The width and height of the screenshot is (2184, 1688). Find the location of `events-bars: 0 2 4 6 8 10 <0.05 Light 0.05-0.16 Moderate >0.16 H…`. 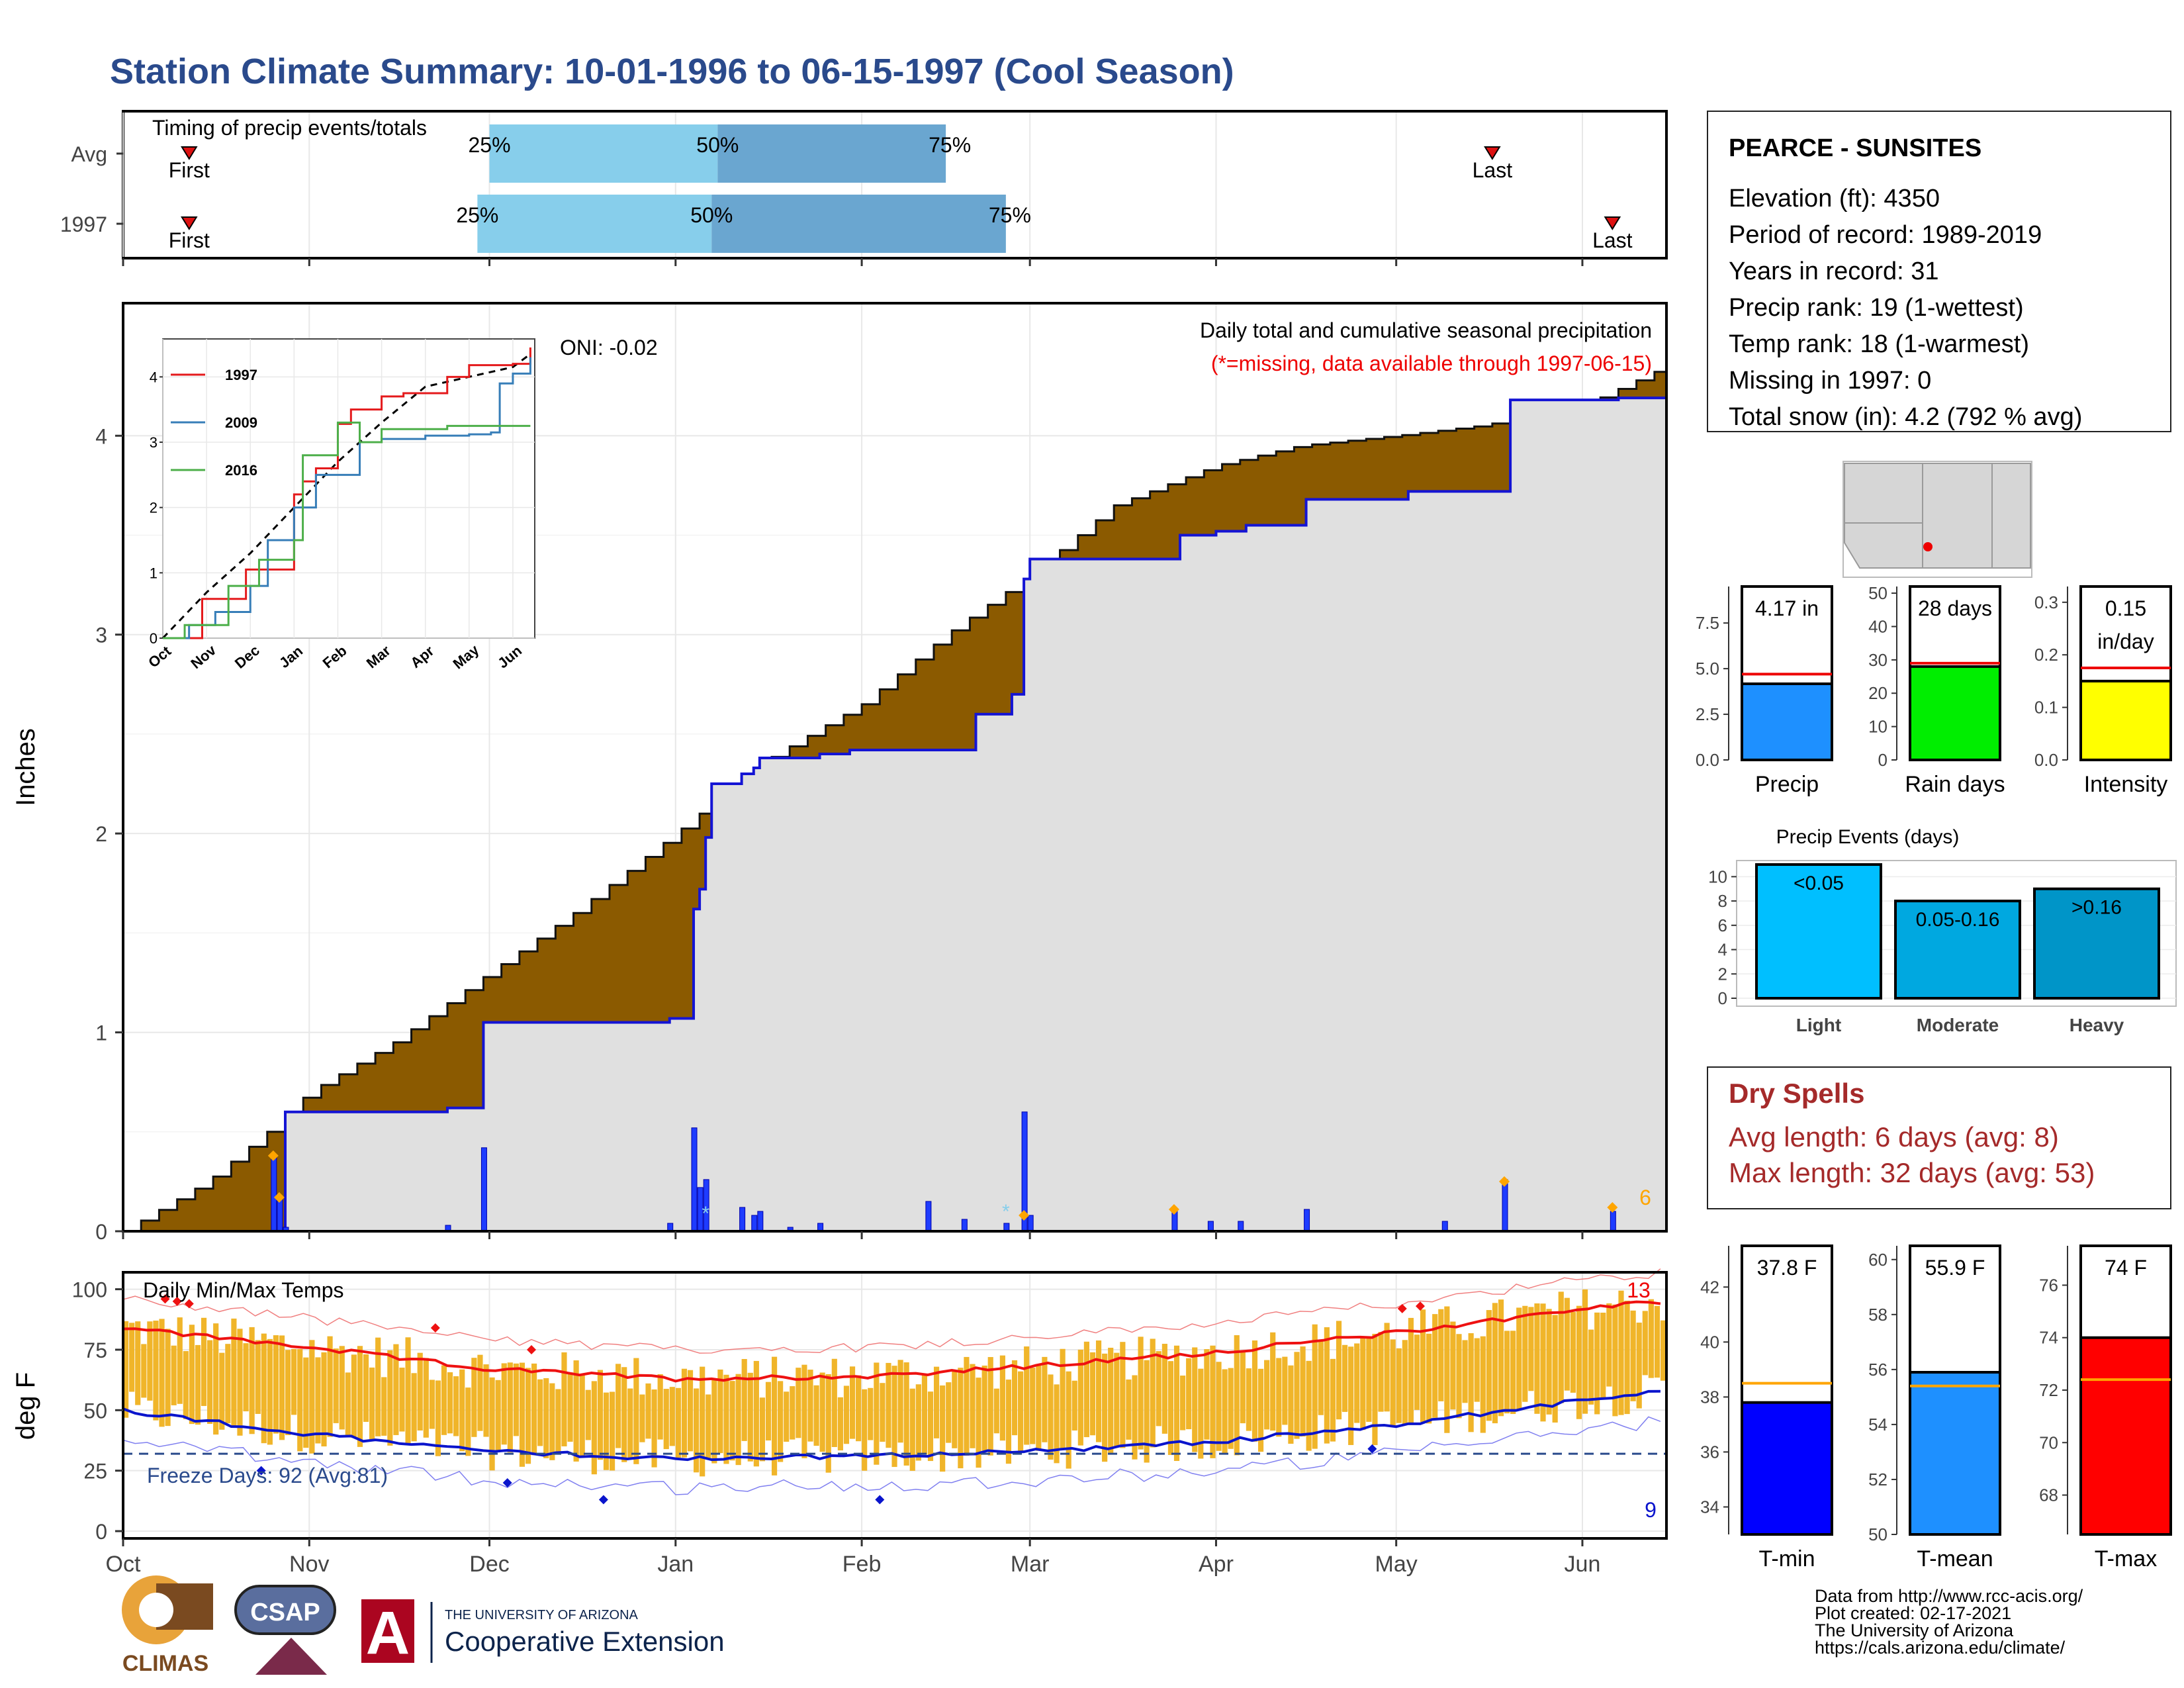

events-bars: 0 2 4 6 8 10 <0.05 Light 0.05-0.16 Moderate >0.16 H… is located at coordinates (1942, 949).